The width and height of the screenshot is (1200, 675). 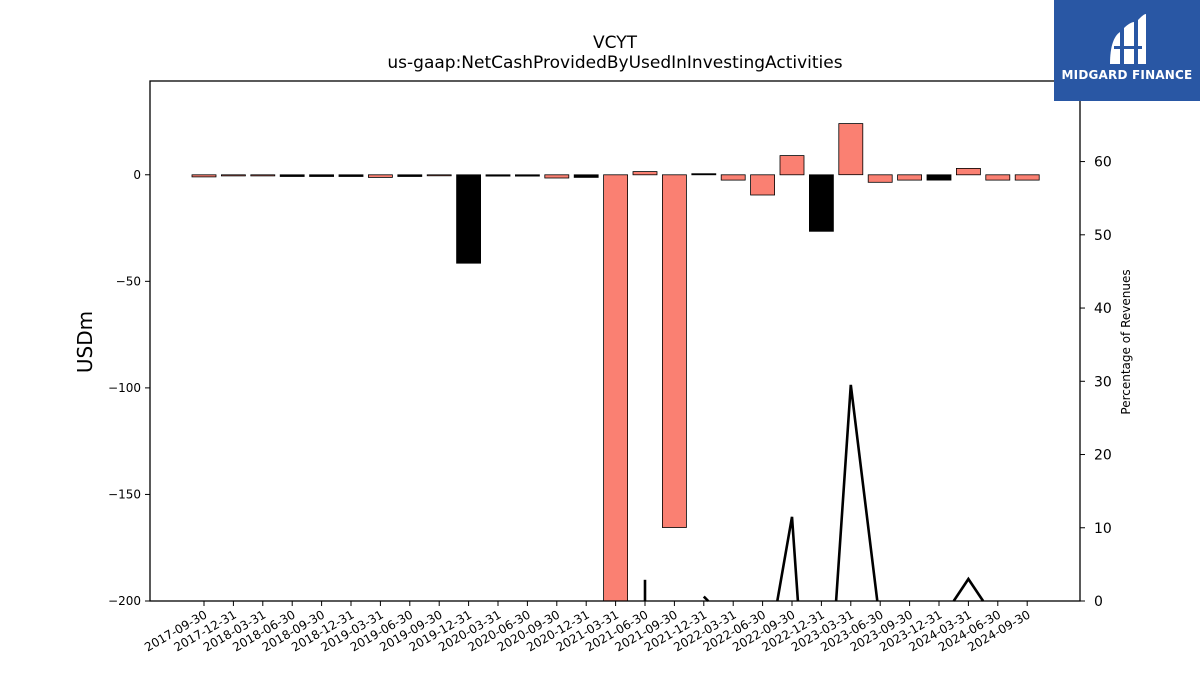 What do you see at coordinates (814, 493) in the screenshot?
I see `line-series` at bounding box center [814, 493].